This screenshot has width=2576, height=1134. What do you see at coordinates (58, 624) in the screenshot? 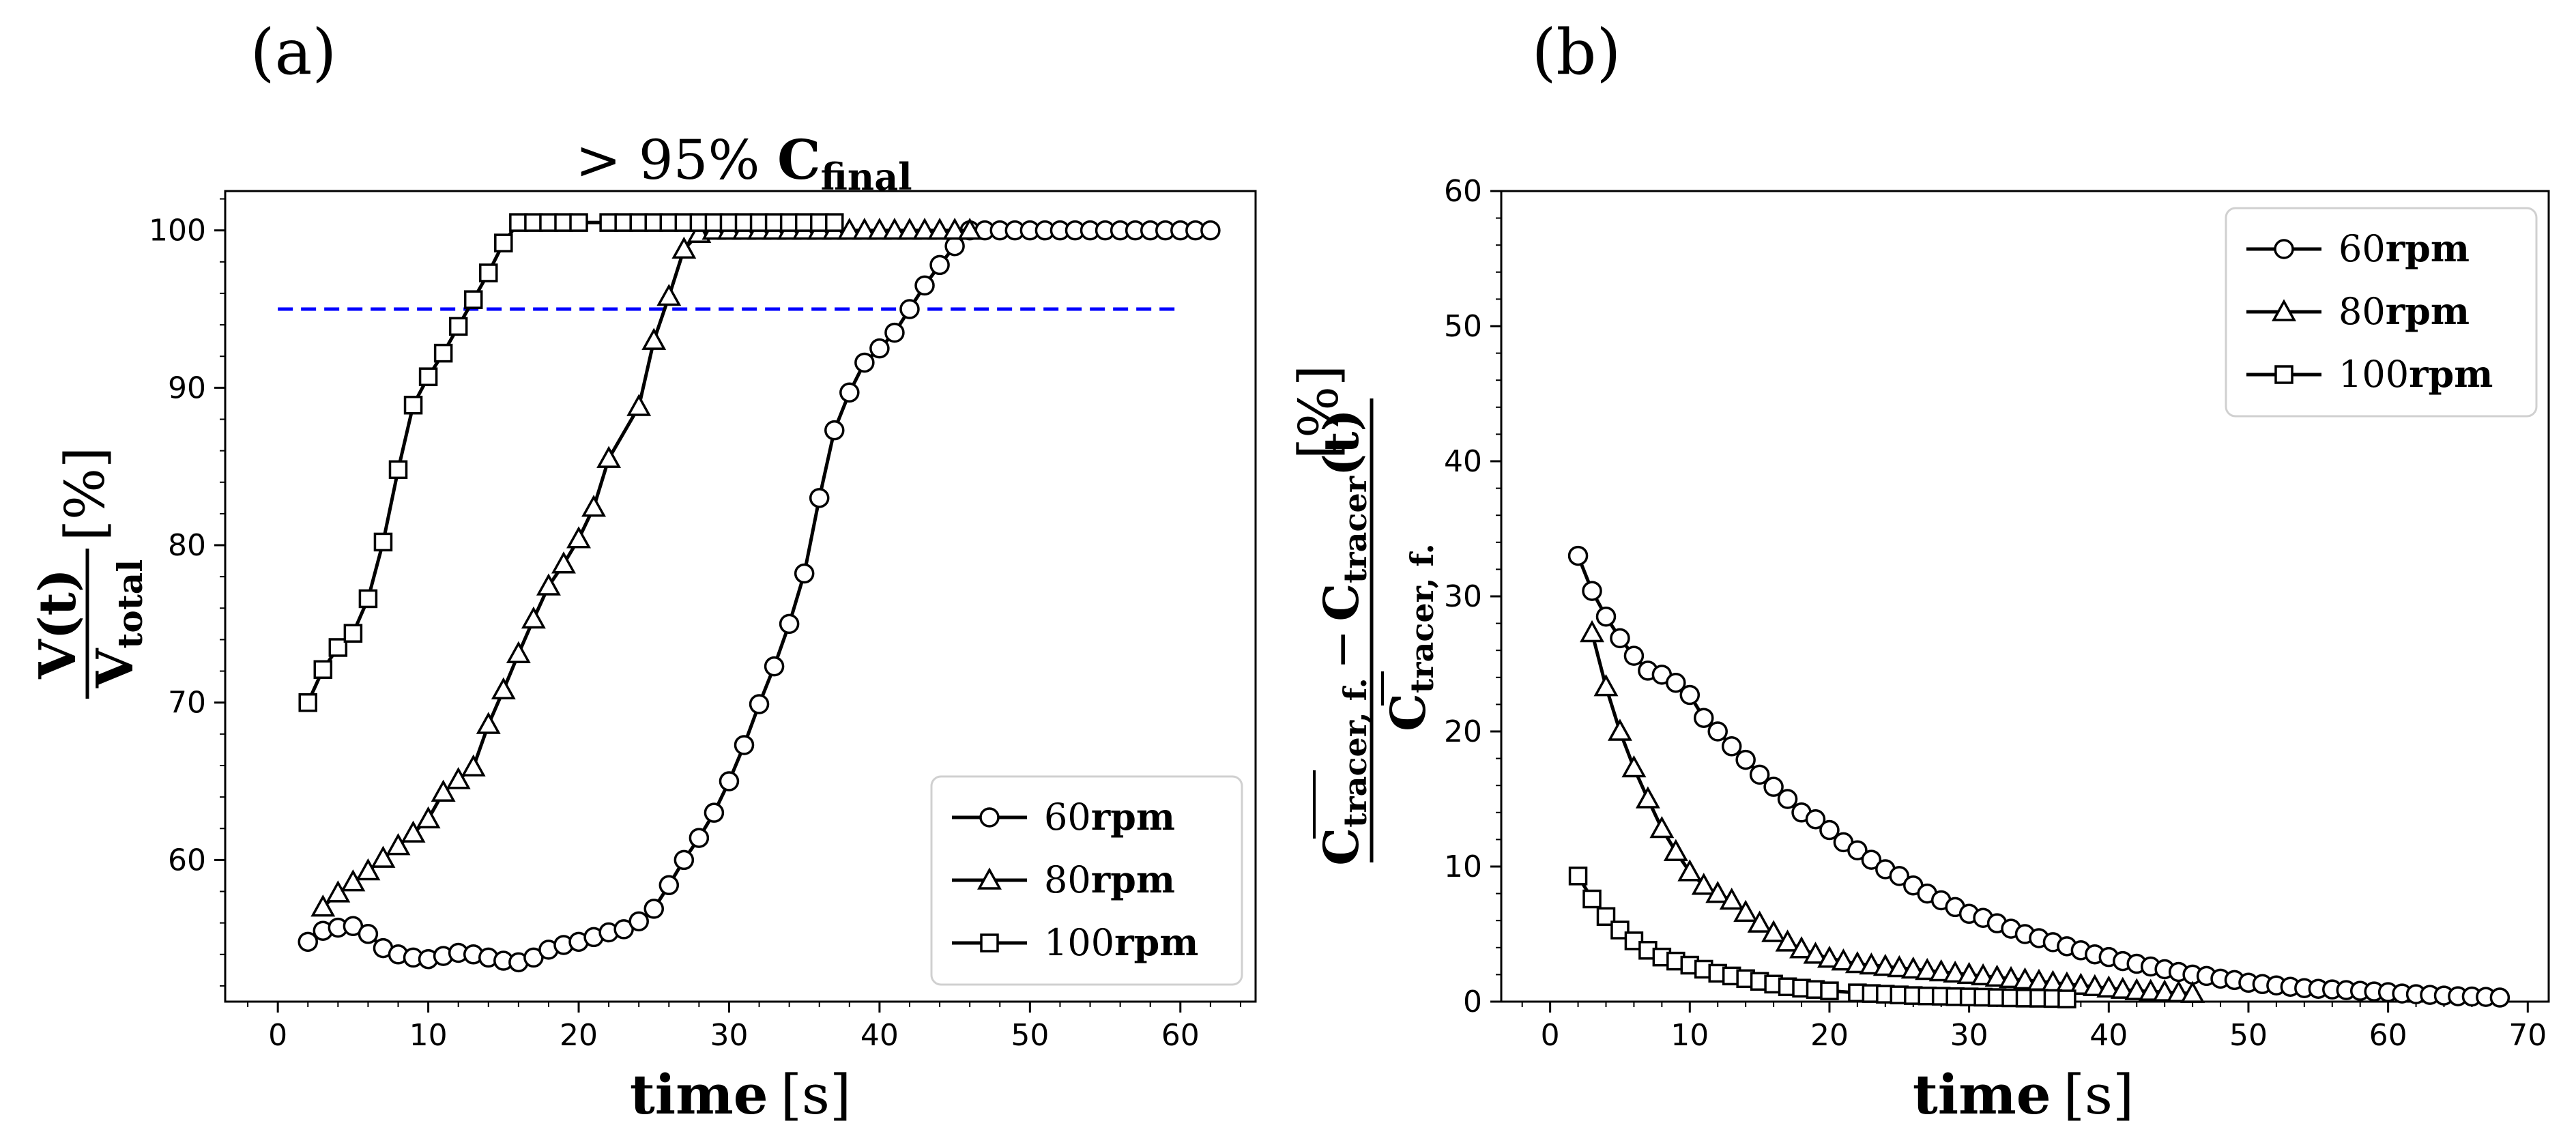
I see `panel-a-y-label-numerator: V(t)` at bounding box center [58, 624].